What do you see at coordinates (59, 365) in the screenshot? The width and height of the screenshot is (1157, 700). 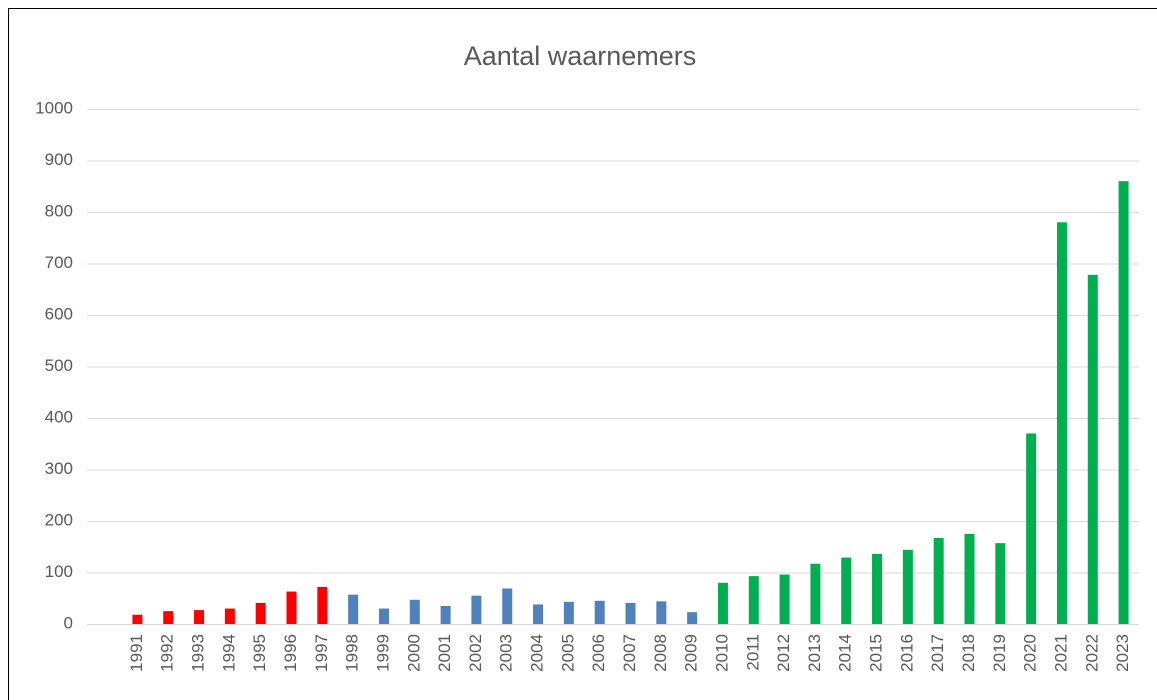 I see `y-tick-label: 500` at bounding box center [59, 365].